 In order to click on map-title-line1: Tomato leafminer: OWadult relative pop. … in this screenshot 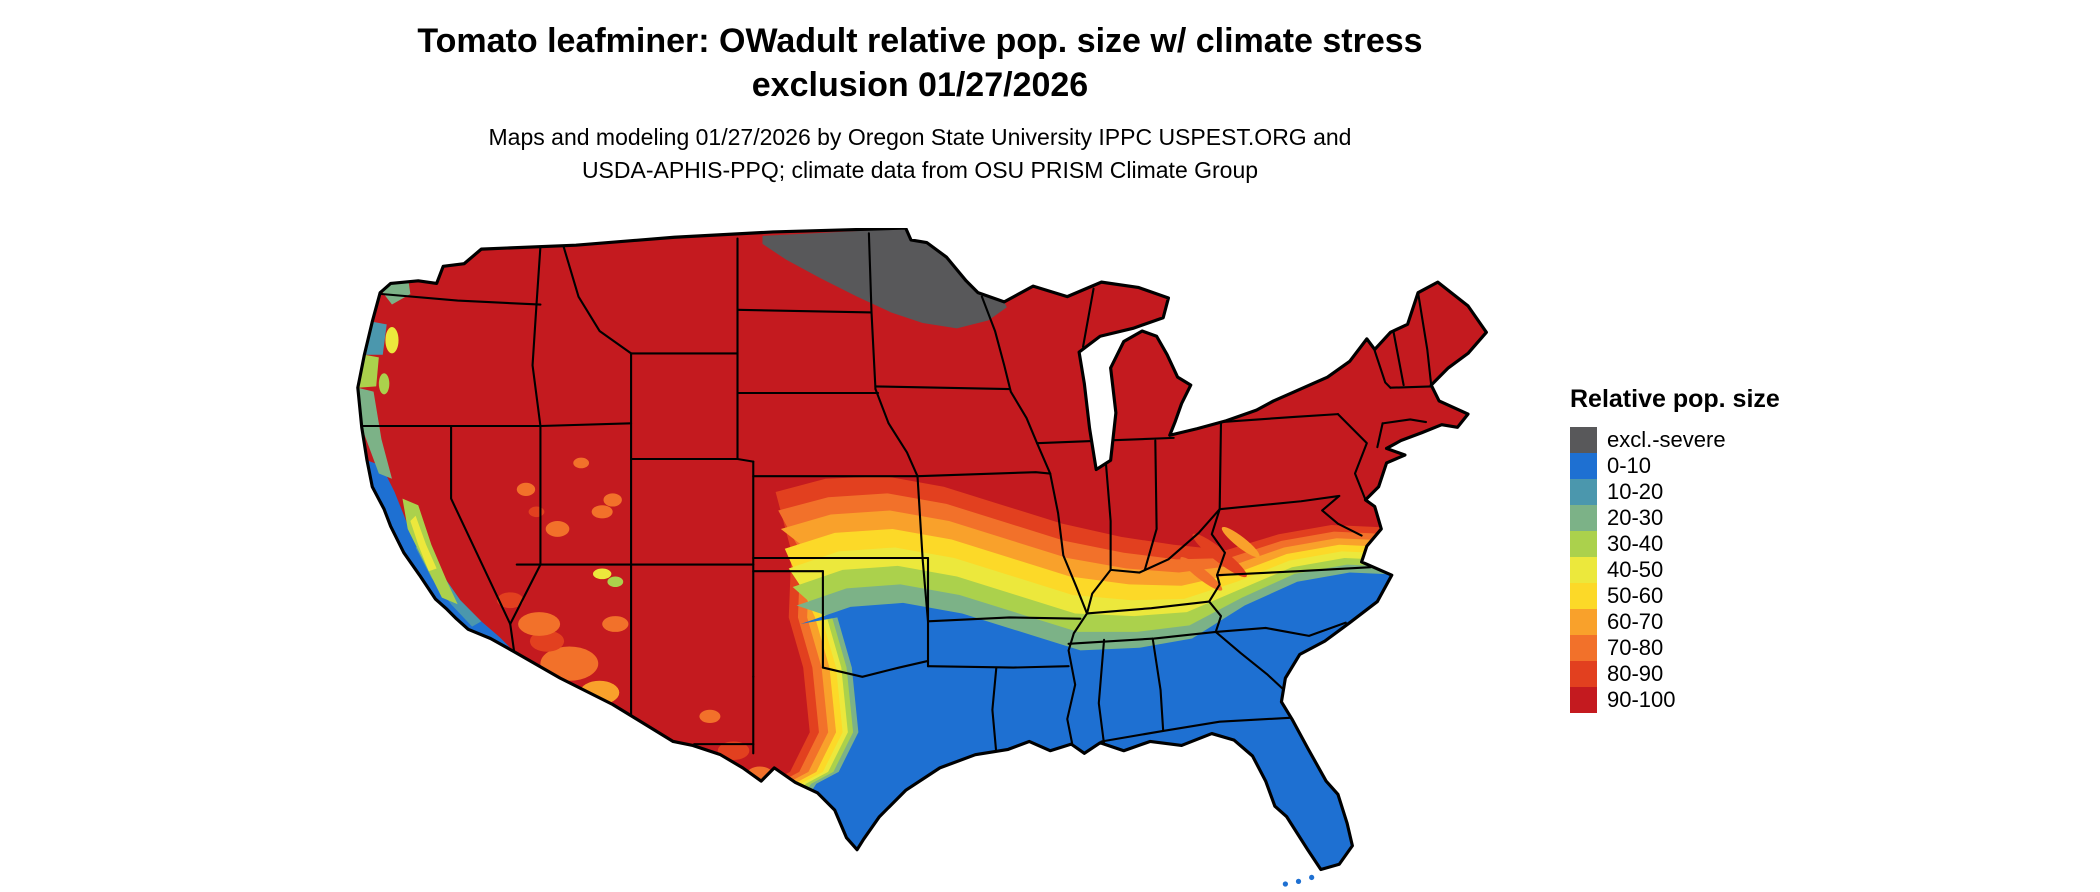, I will do `click(920, 41)`.